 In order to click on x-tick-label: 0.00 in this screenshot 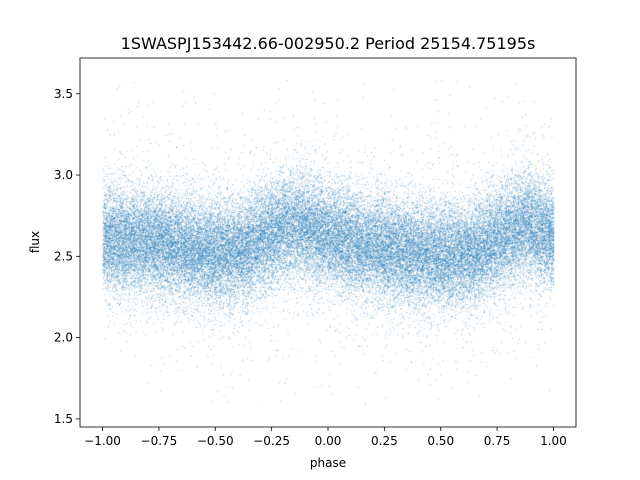, I will do `click(328, 441)`.